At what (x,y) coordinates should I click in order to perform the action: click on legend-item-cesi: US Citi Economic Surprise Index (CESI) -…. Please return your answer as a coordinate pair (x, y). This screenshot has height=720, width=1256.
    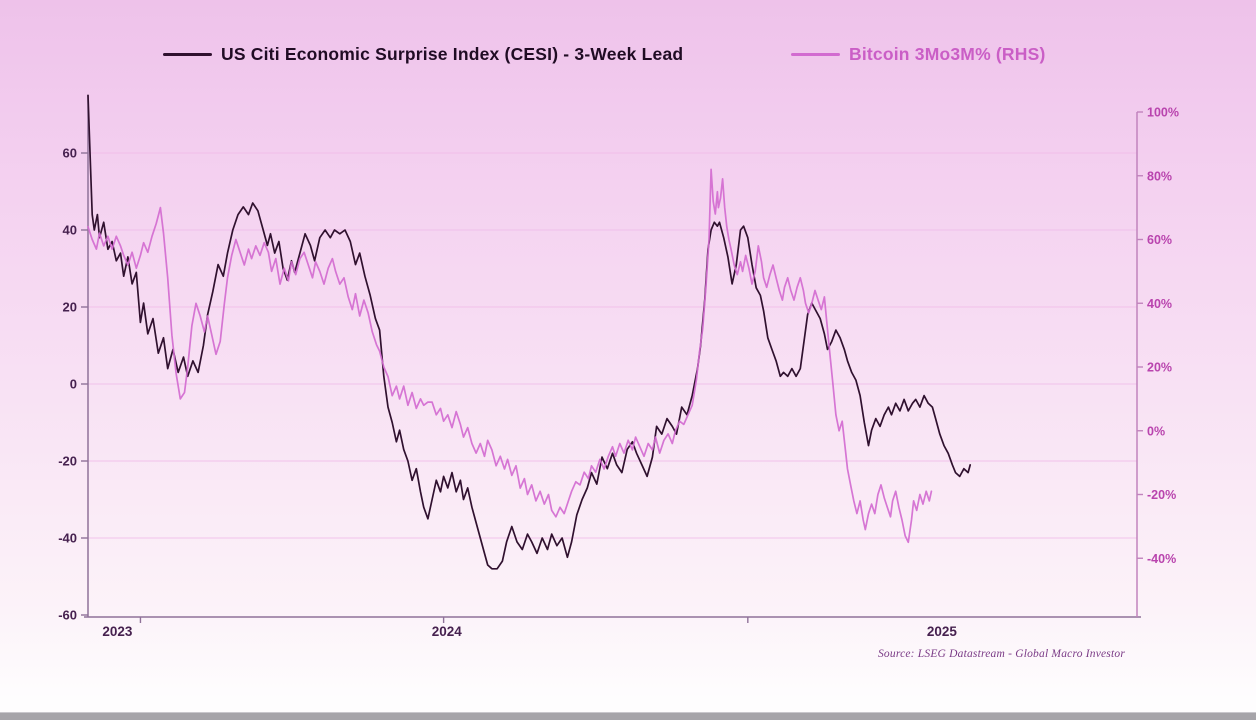
    Looking at the image, I should click on (423, 54).